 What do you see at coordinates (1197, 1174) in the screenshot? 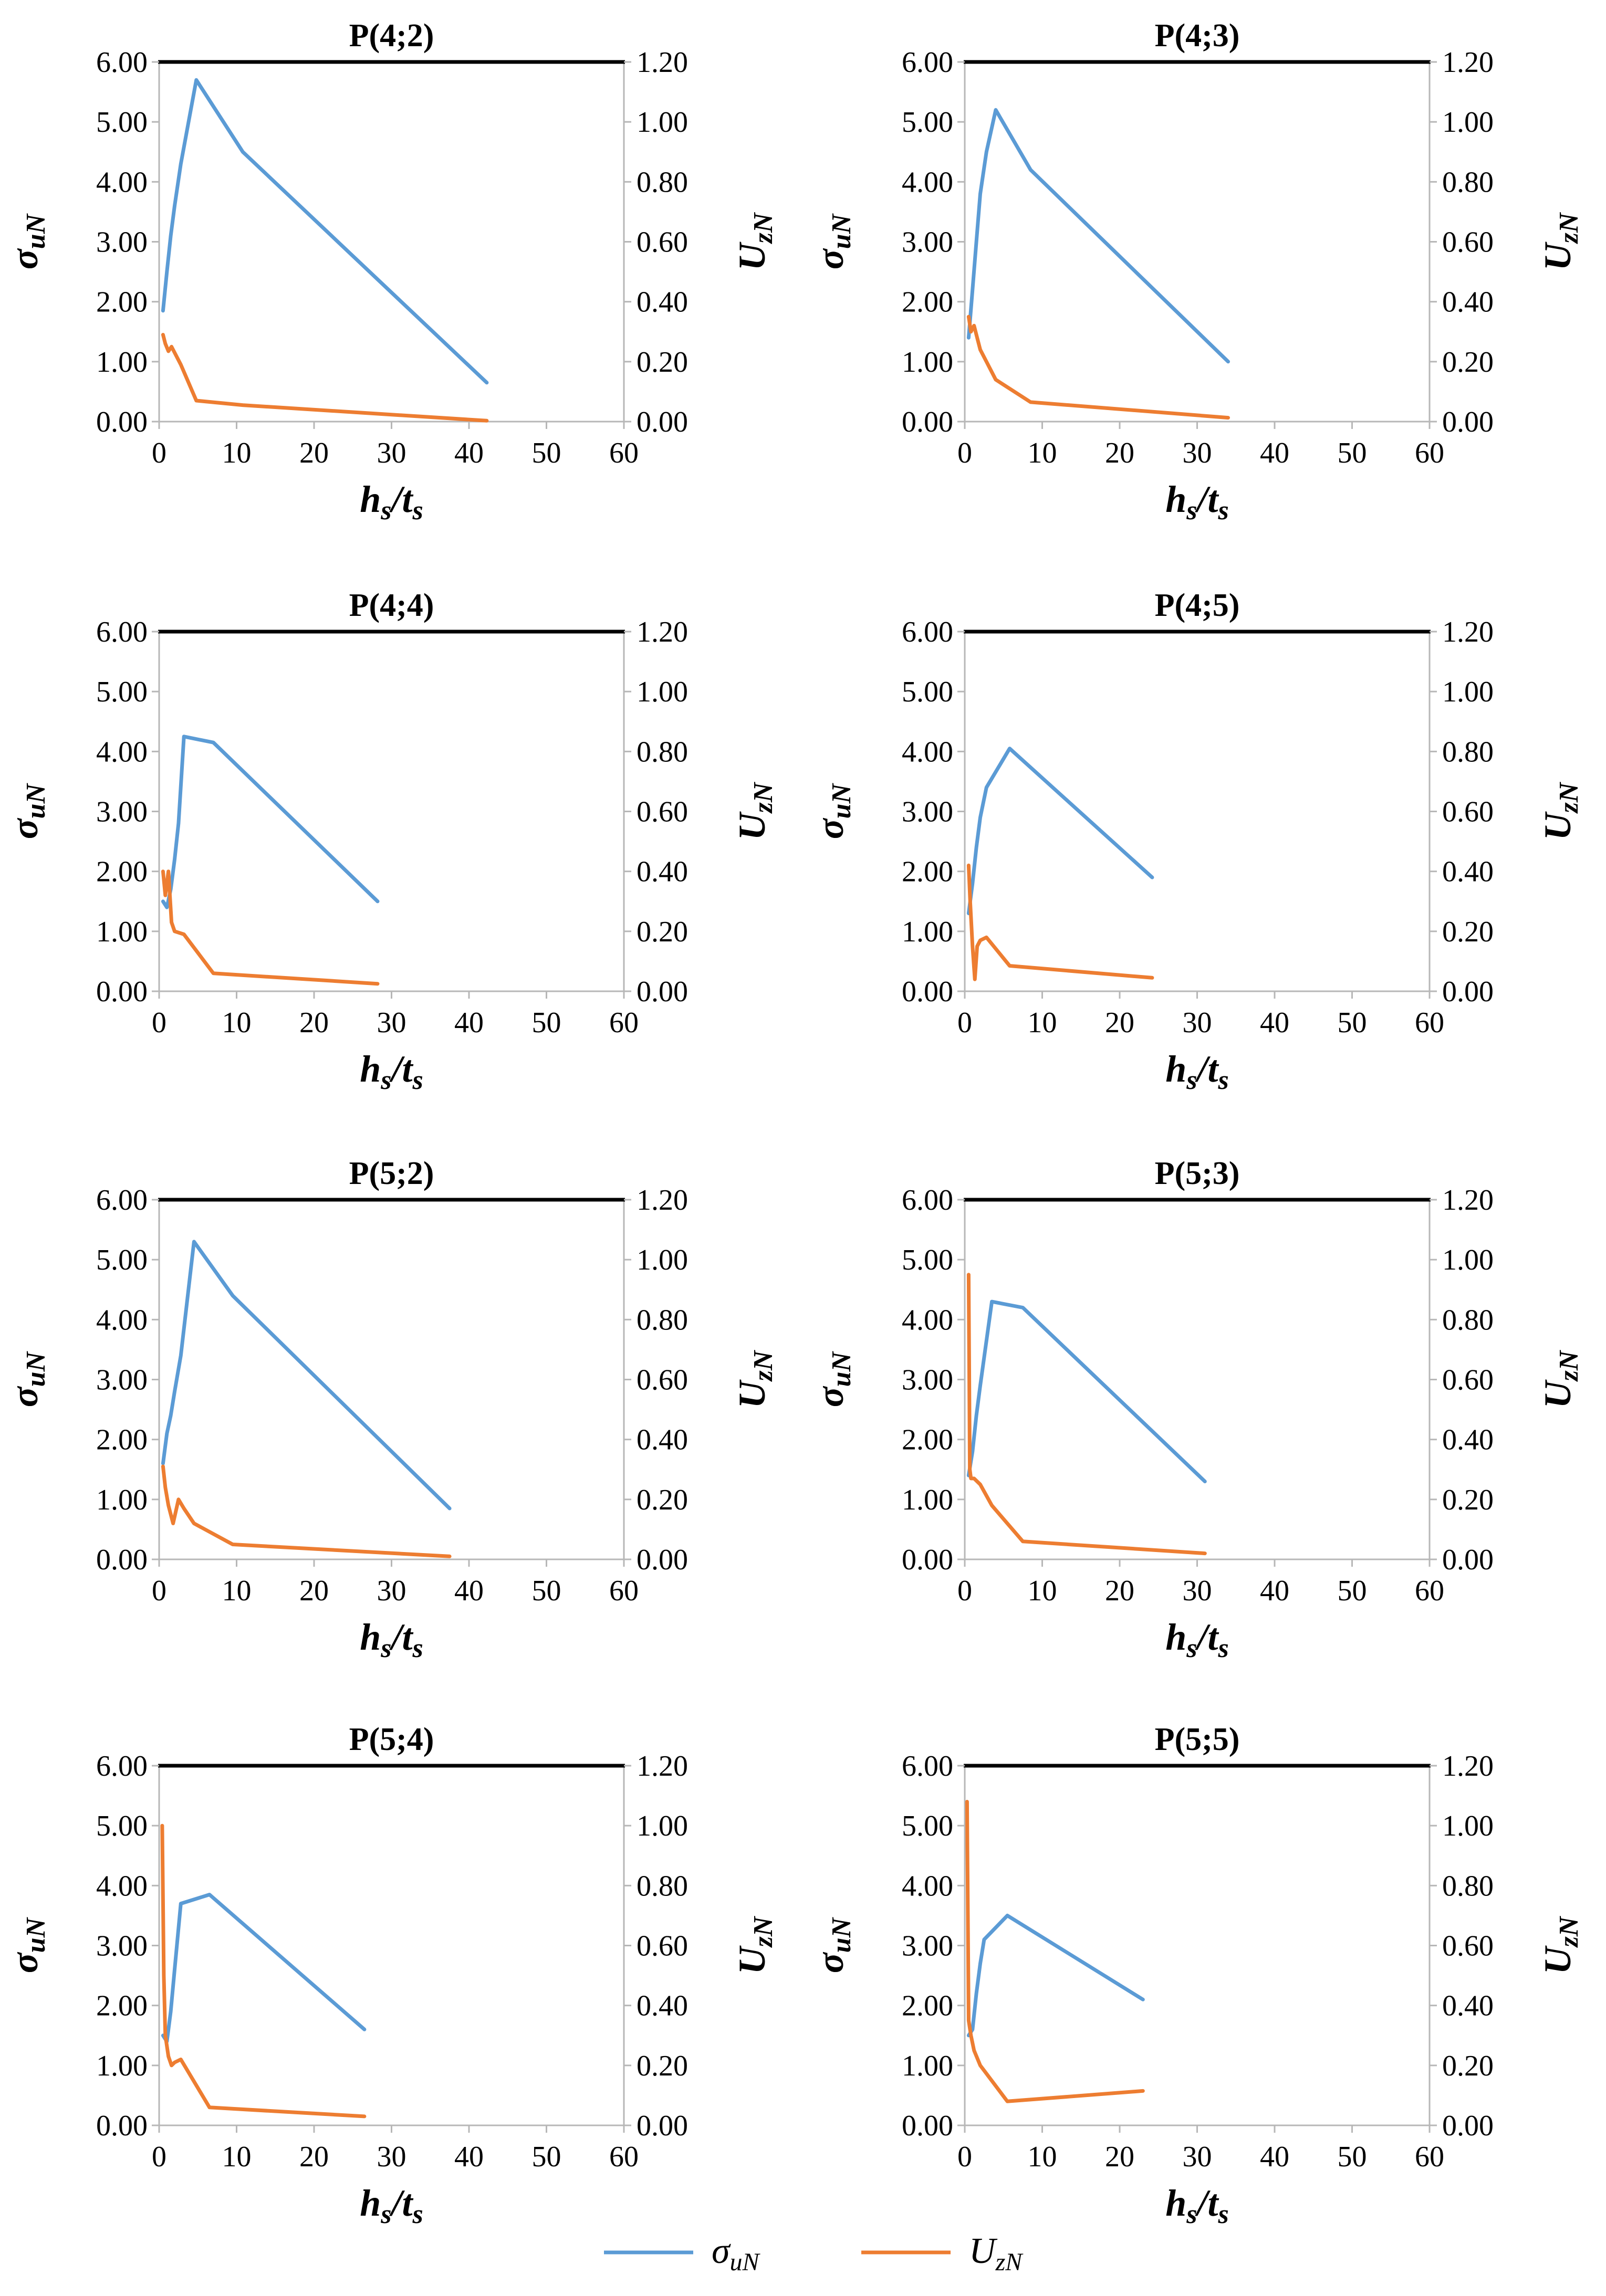
I see `chart-title: P(5;3)` at bounding box center [1197, 1174].